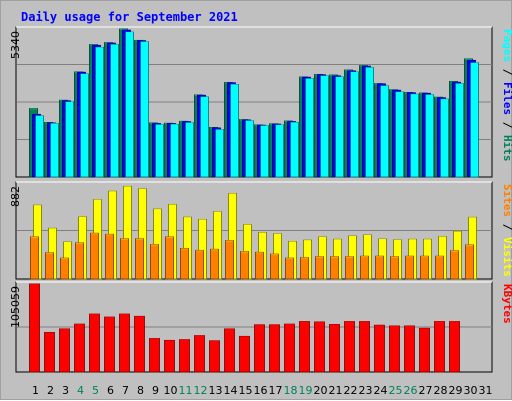 This screenshot has width=512, height=401. What do you see at coordinates (506, 257) in the screenshot?
I see `legend-visits: Visits` at bounding box center [506, 257].